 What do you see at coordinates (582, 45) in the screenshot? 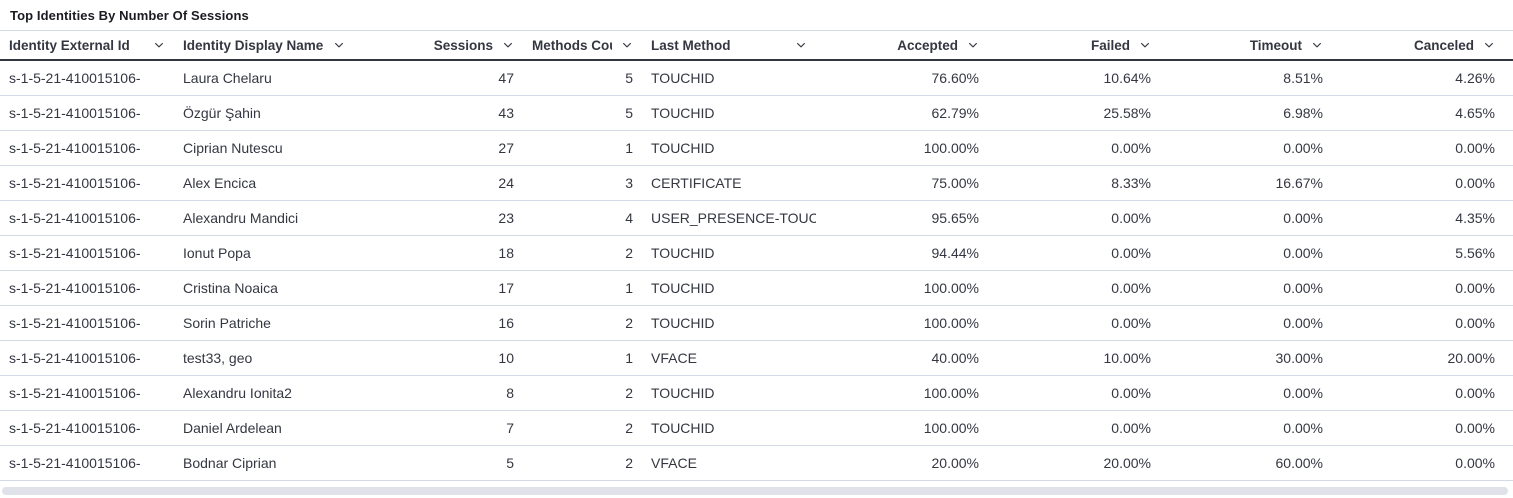
I see `column-header-methods_count: Methods Count` at bounding box center [582, 45].